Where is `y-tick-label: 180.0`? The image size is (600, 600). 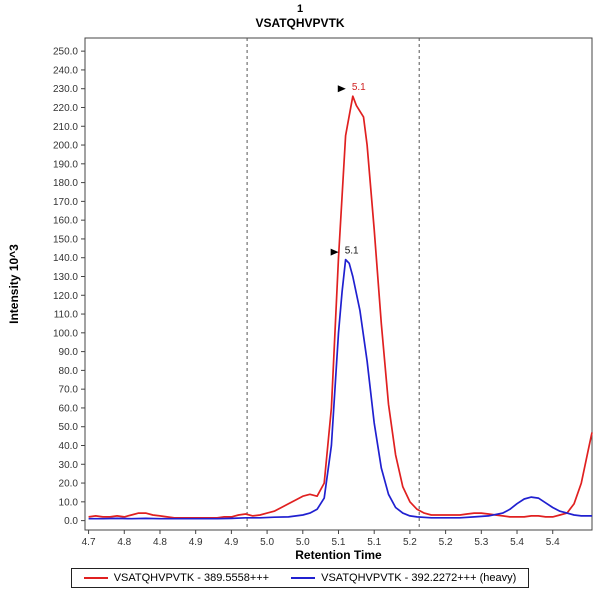
y-tick-label: 180.0 is located at coordinates (65, 183).